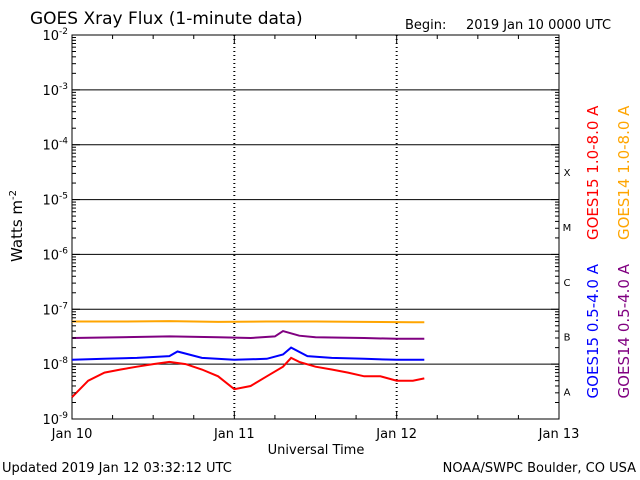 The image size is (640, 480). What do you see at coordinates (63, 32) in the screenshot?
I see `y-tick-exp: -2` at bounding box center [63, 32].